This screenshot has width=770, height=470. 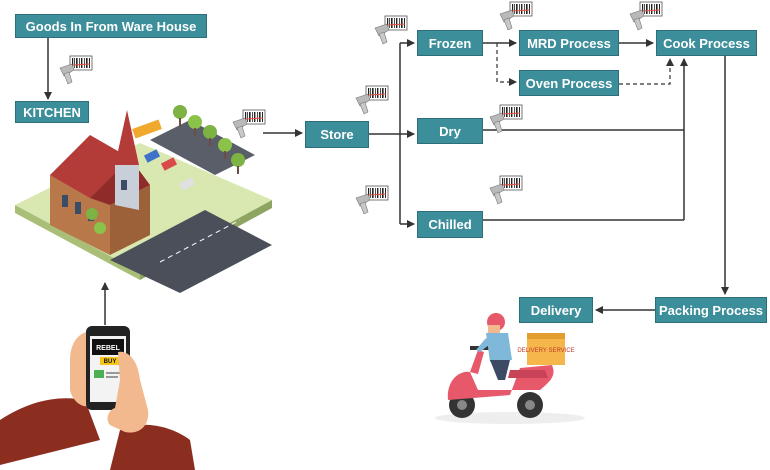 I want to click on oven-process-box: Oven Process, so click(x=569, y=83).